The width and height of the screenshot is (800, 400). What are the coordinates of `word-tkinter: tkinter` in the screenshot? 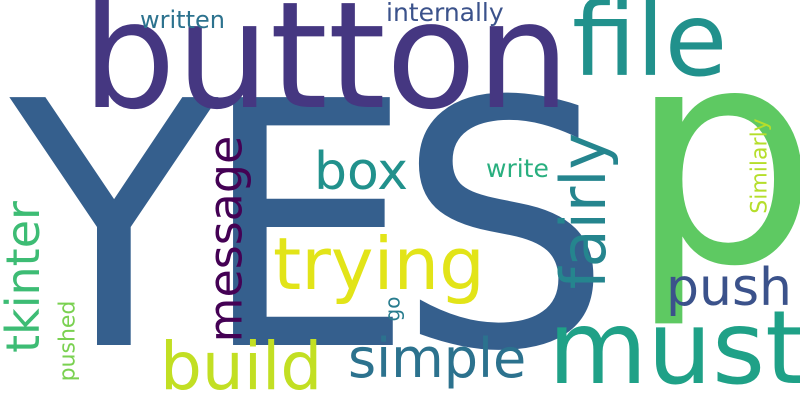 It's located at (25, 277).